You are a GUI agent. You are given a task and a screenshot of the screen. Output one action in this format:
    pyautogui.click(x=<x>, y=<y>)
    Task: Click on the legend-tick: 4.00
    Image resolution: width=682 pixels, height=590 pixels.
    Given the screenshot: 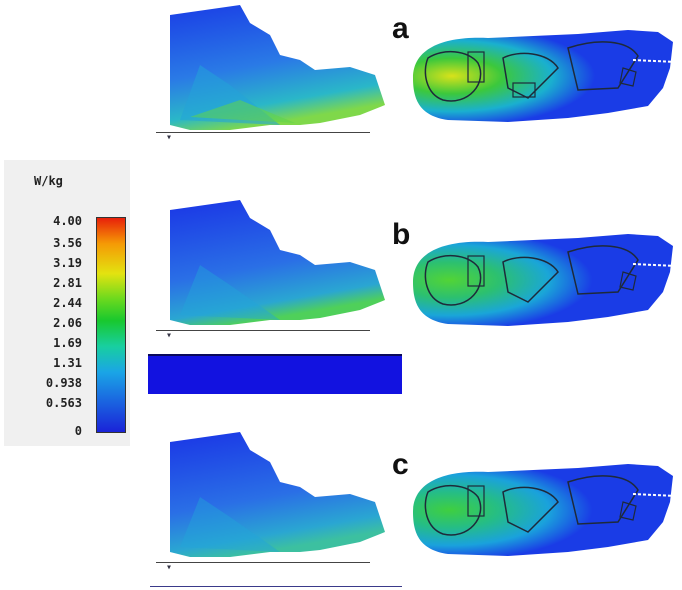 What is the action you would take?
    pyautogui.click(x=67, y=221)
    